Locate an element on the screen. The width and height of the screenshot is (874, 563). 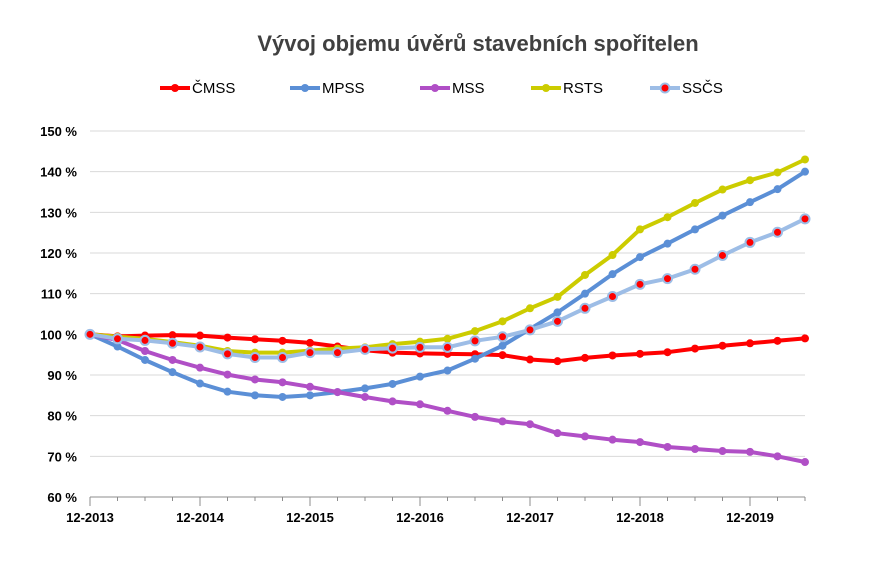
y-tick-label: 150 % is located at coordinates (58, 131).